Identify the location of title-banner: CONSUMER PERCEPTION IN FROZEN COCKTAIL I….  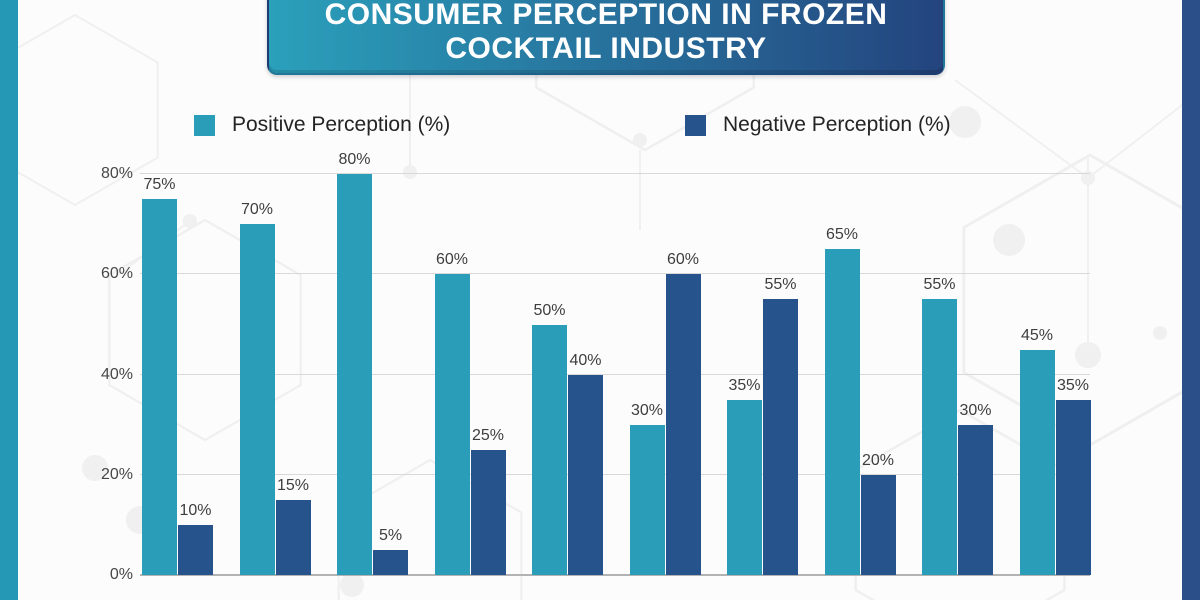
(606, 37).